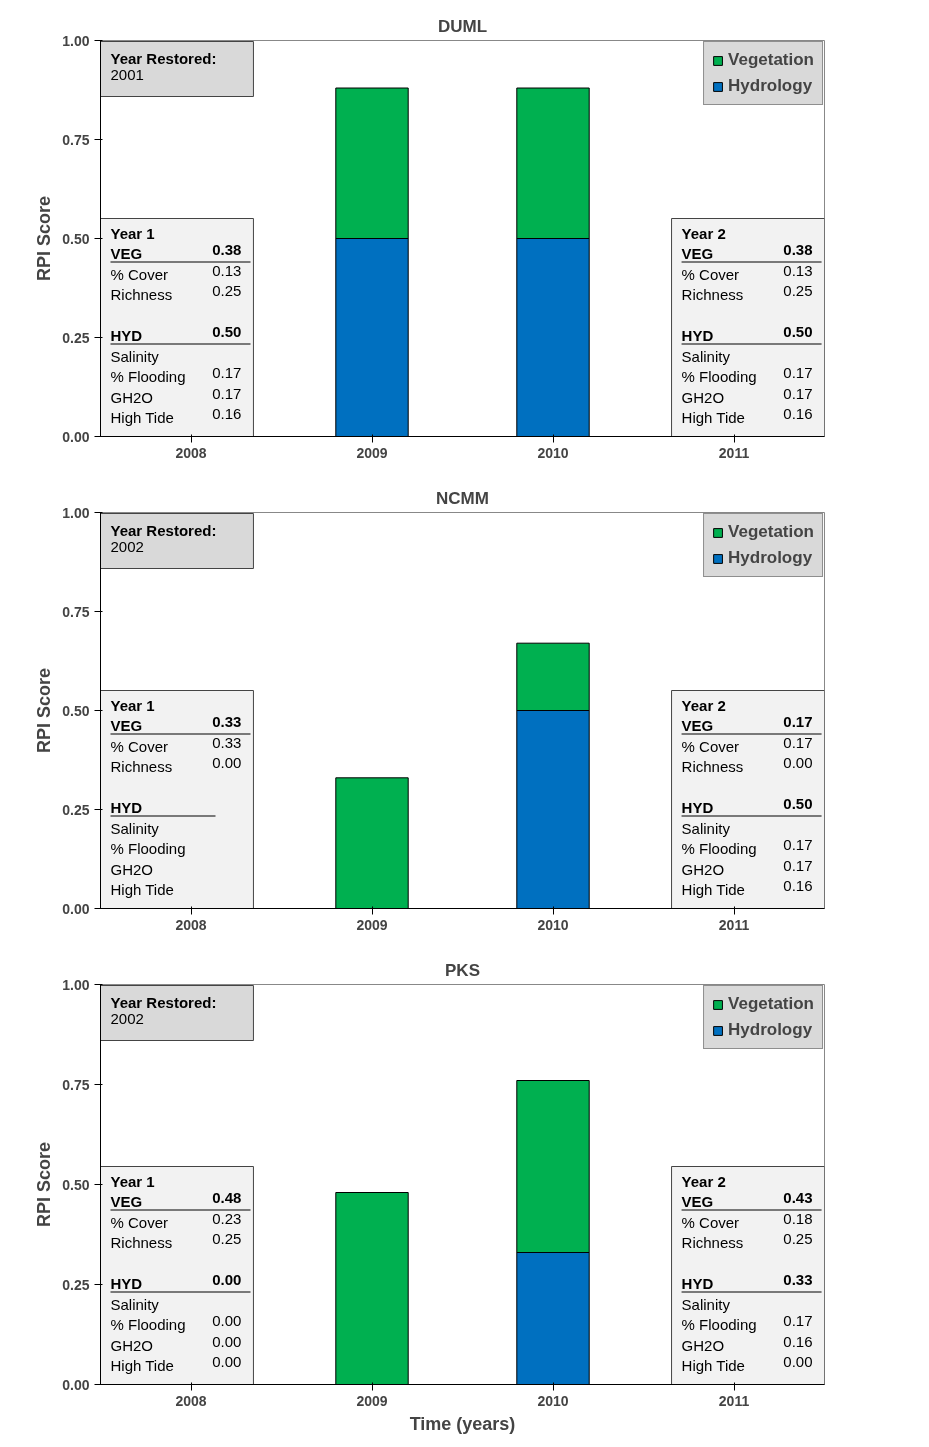  I want to click on x-axis-title: Time (years), so click(462, 1423).